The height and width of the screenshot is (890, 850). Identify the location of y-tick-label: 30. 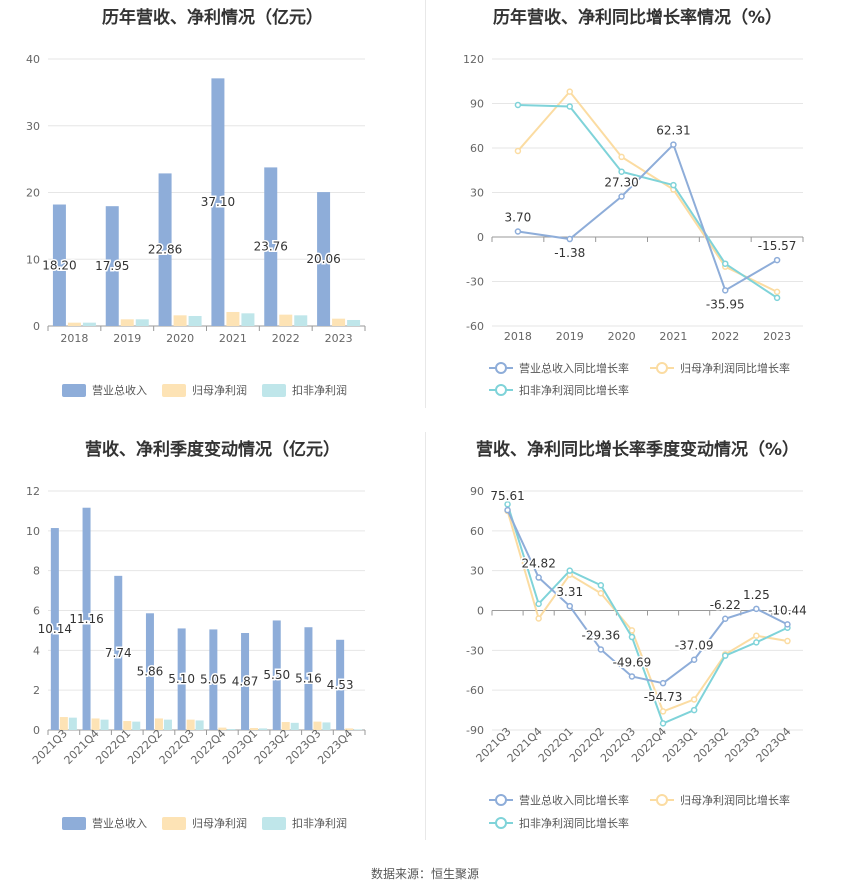
(477, 571).